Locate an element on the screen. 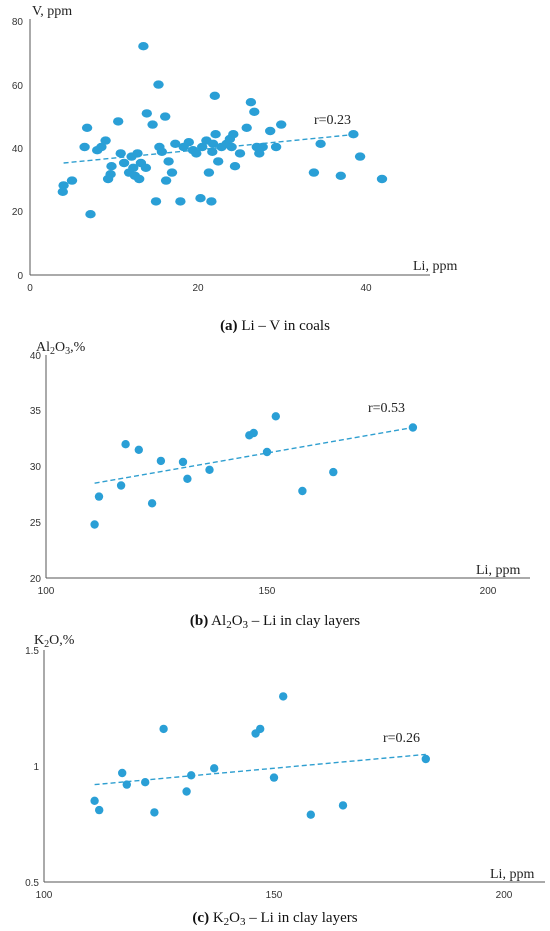  panel-b-ytick: 40 is located at coordinates (36, 356).